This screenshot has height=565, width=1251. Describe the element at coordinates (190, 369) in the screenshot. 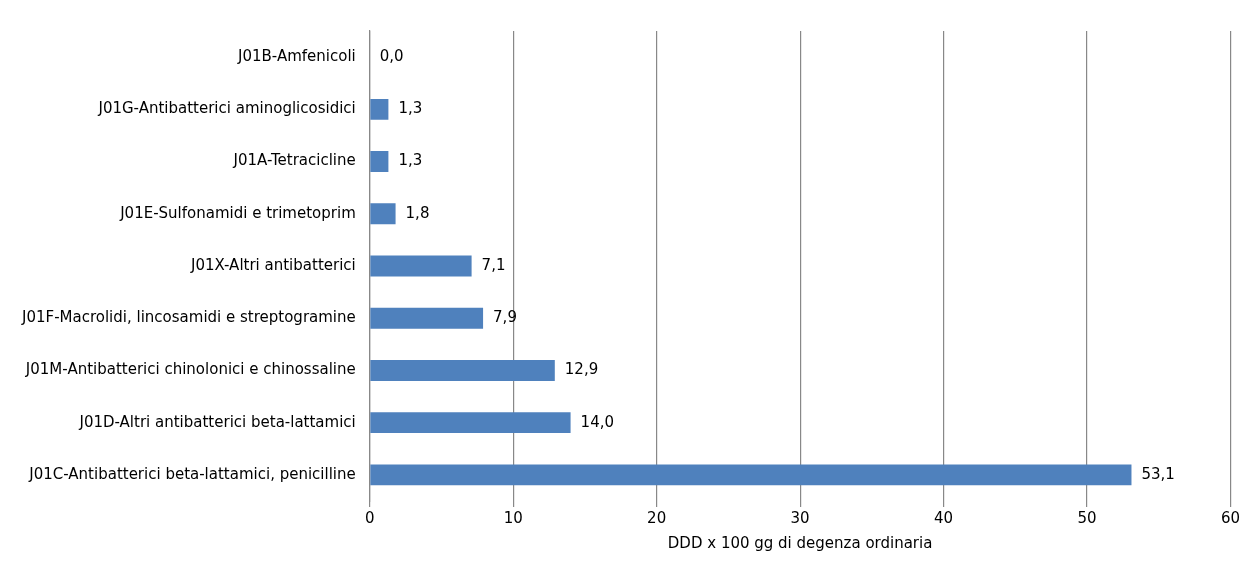

I see `y-tick-label: J01M-Antibatterici chinolonici e chinossaline` at that location.